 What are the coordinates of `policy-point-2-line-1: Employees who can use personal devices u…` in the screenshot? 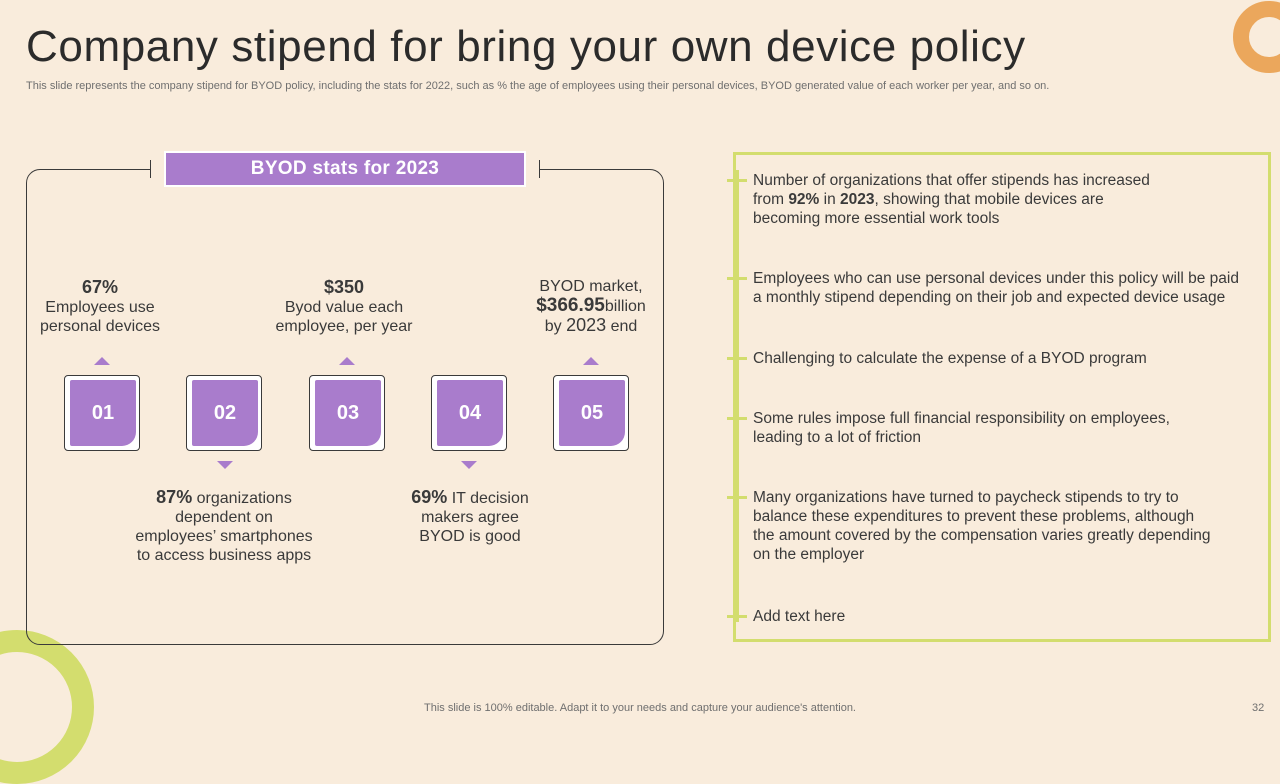 It's located at (996, 278).